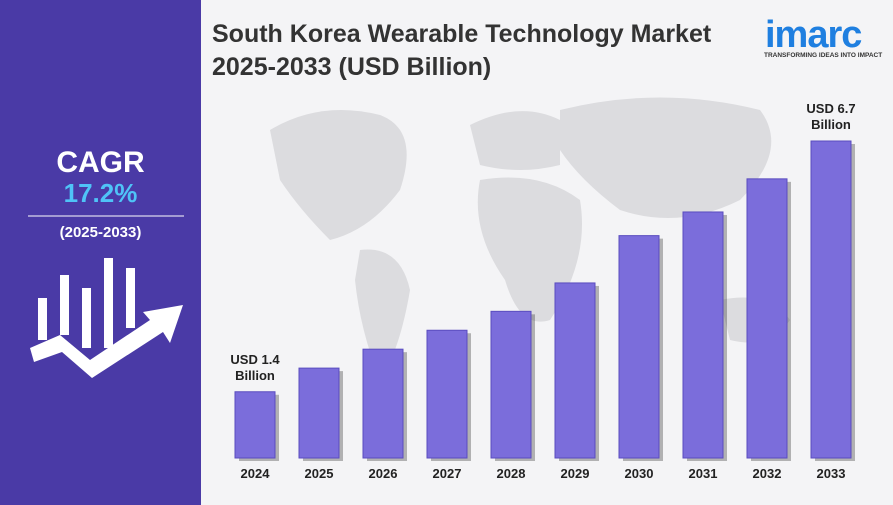  Describe the element at coordinates (823, 55) in the screenshot. I see `logo-tagline: TRANSFORMING IDEAS INTO IMPACT` at that location.